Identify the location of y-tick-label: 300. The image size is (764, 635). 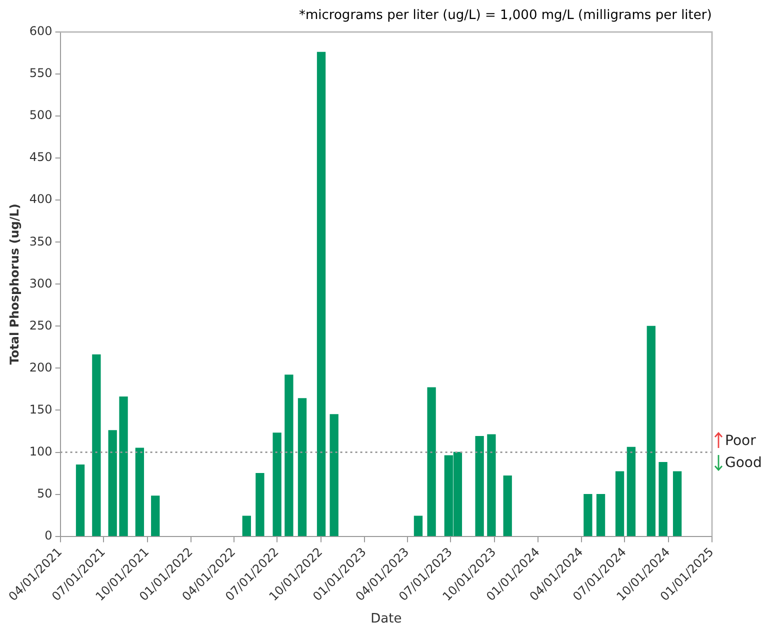
(40, 283).